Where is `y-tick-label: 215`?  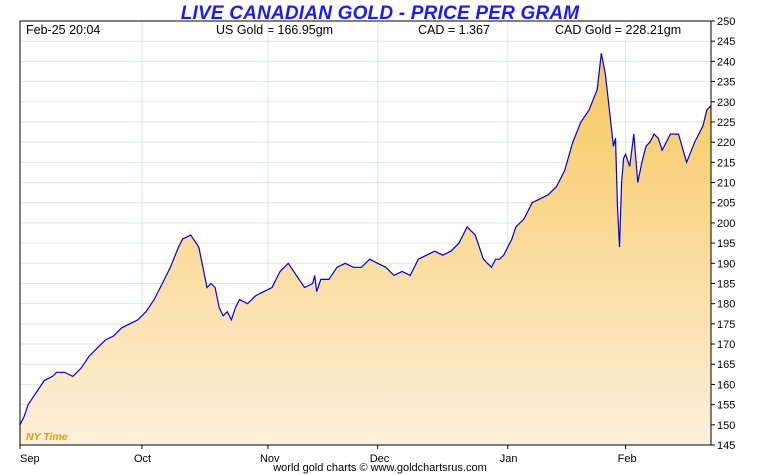 y-tick-label: 215 is located at coordinates (726, 163).